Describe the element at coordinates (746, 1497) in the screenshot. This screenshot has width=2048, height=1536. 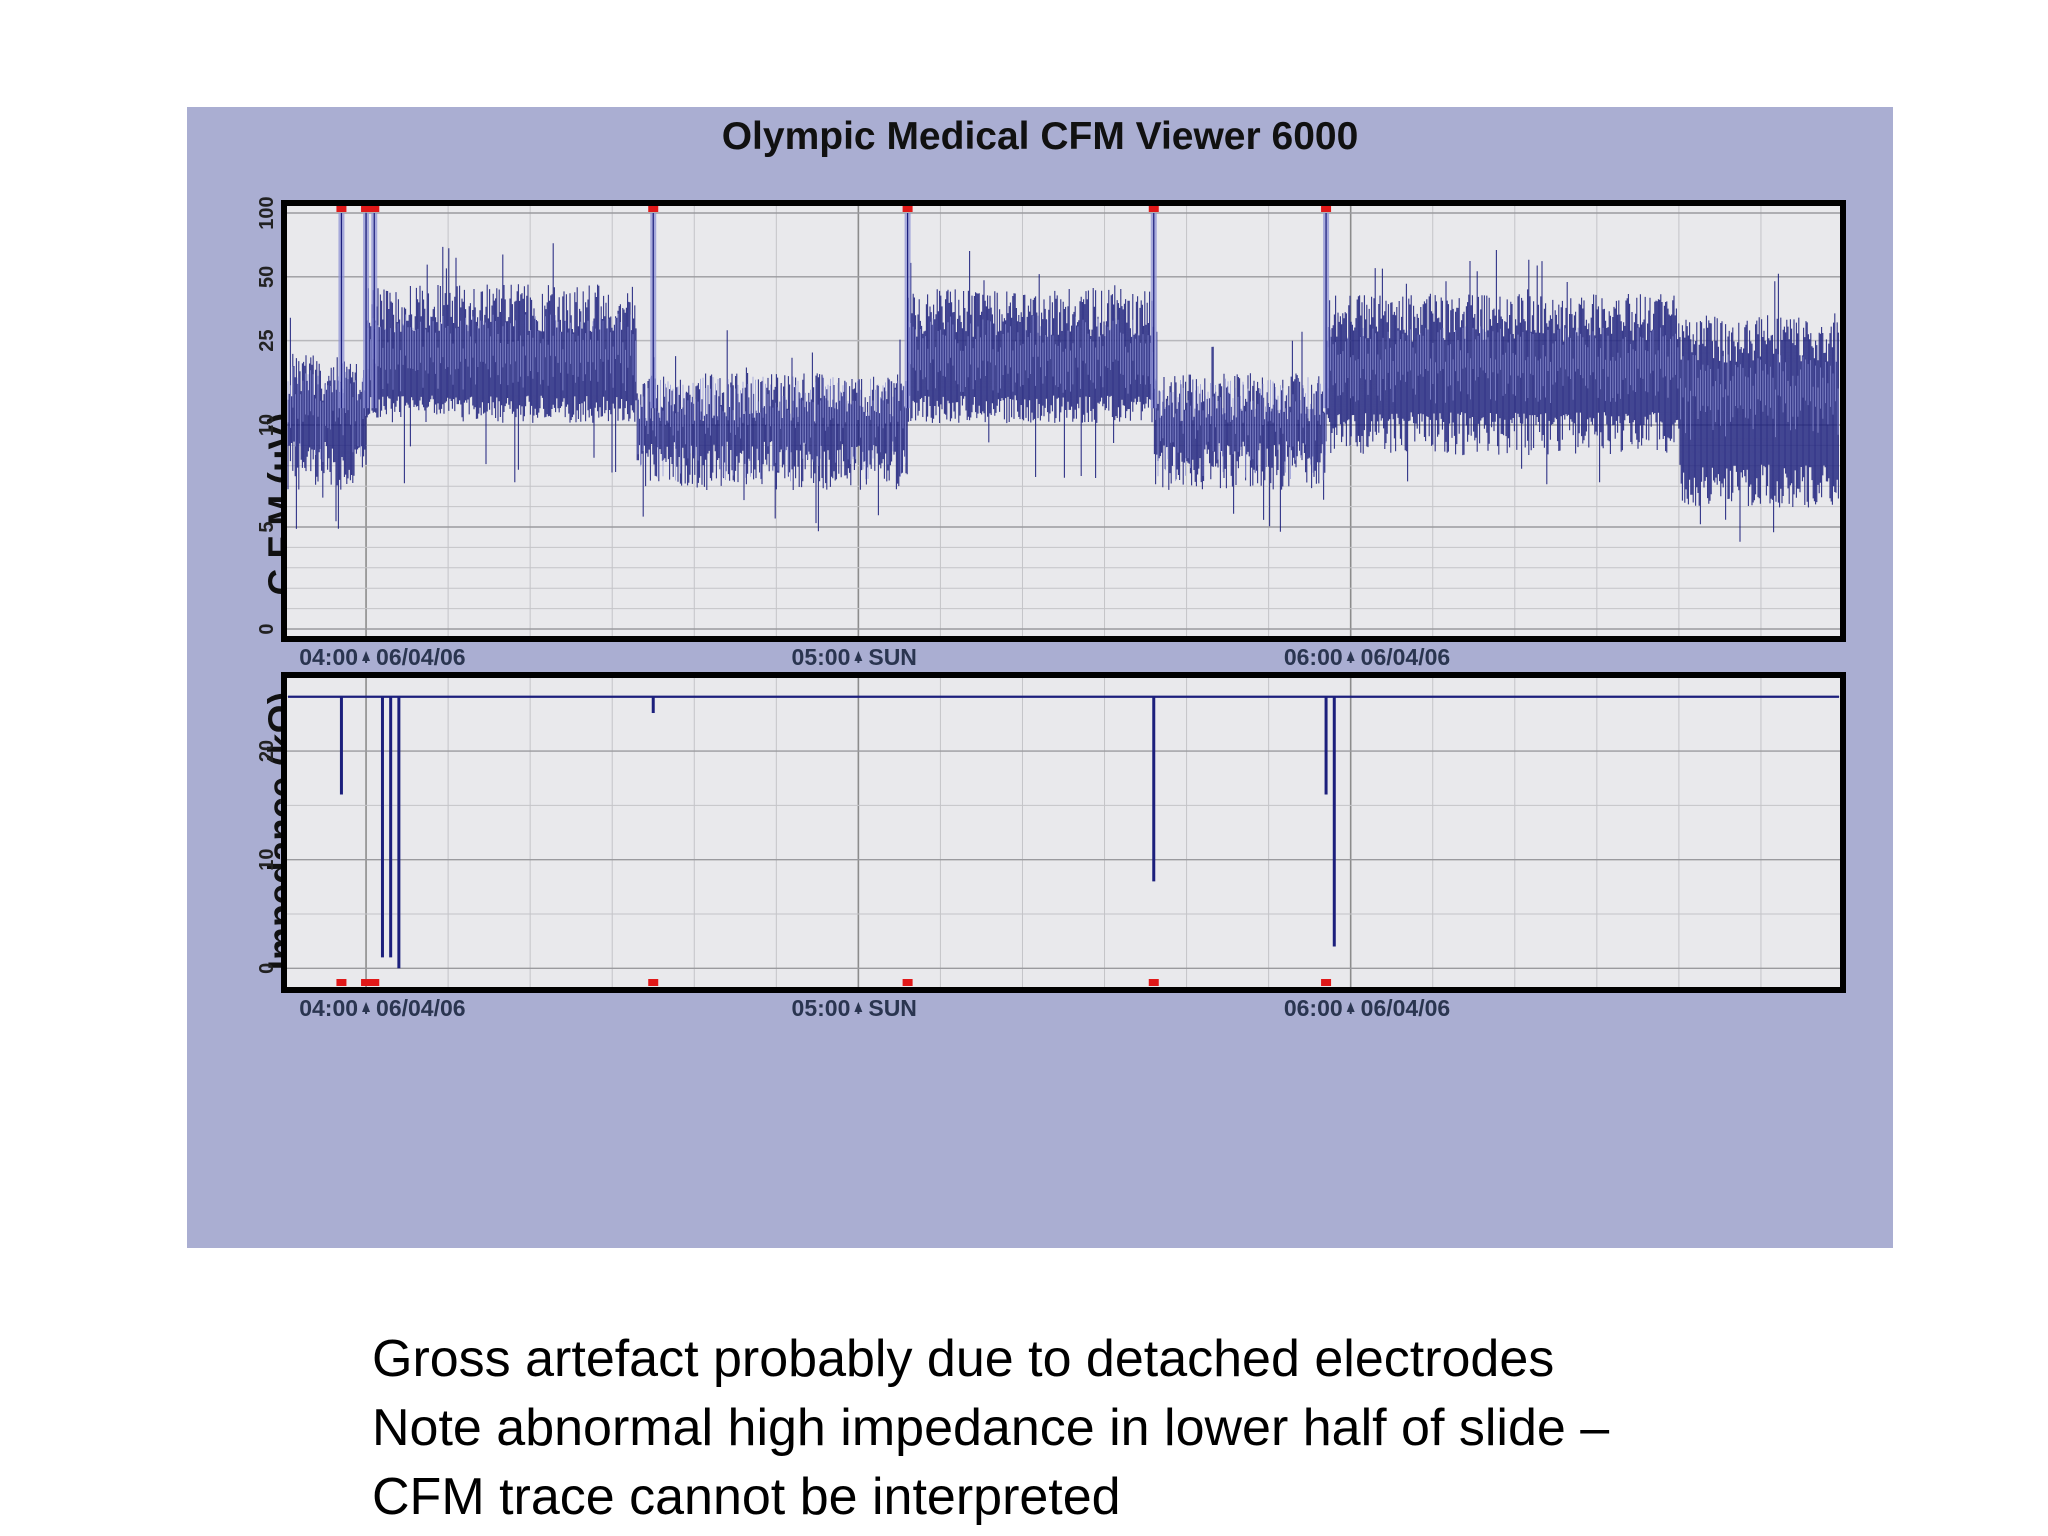
I see `caption-line-3: CFM trace cannot be interpreted` at that location.